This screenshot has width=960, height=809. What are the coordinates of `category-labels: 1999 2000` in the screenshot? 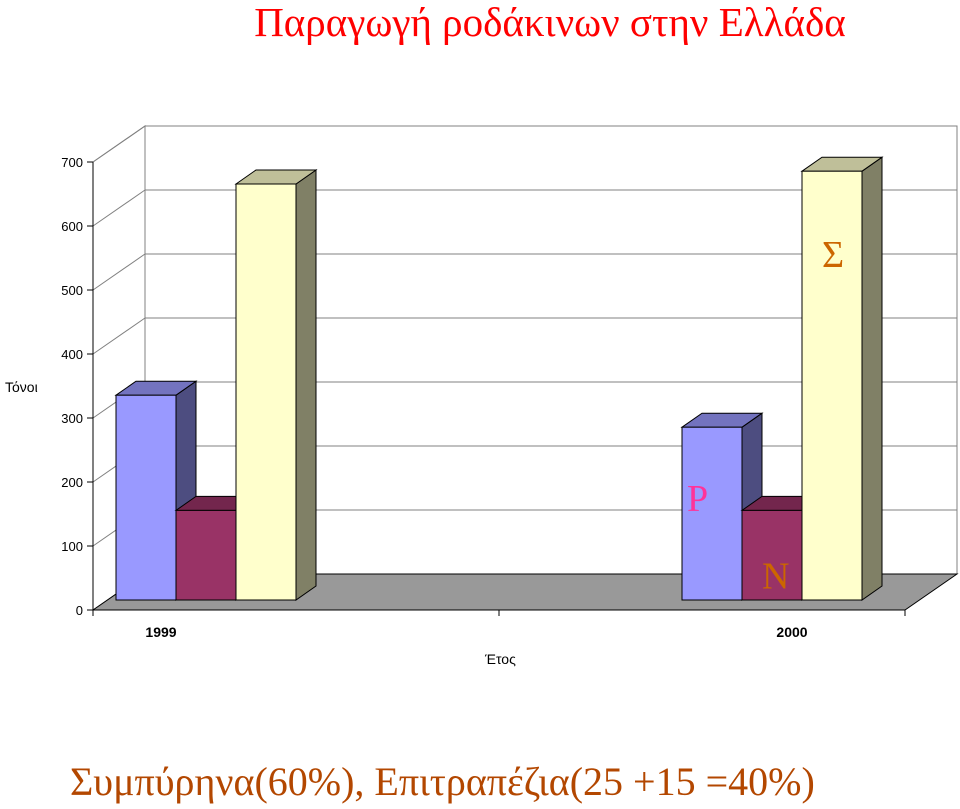 It's located at (476, 632).